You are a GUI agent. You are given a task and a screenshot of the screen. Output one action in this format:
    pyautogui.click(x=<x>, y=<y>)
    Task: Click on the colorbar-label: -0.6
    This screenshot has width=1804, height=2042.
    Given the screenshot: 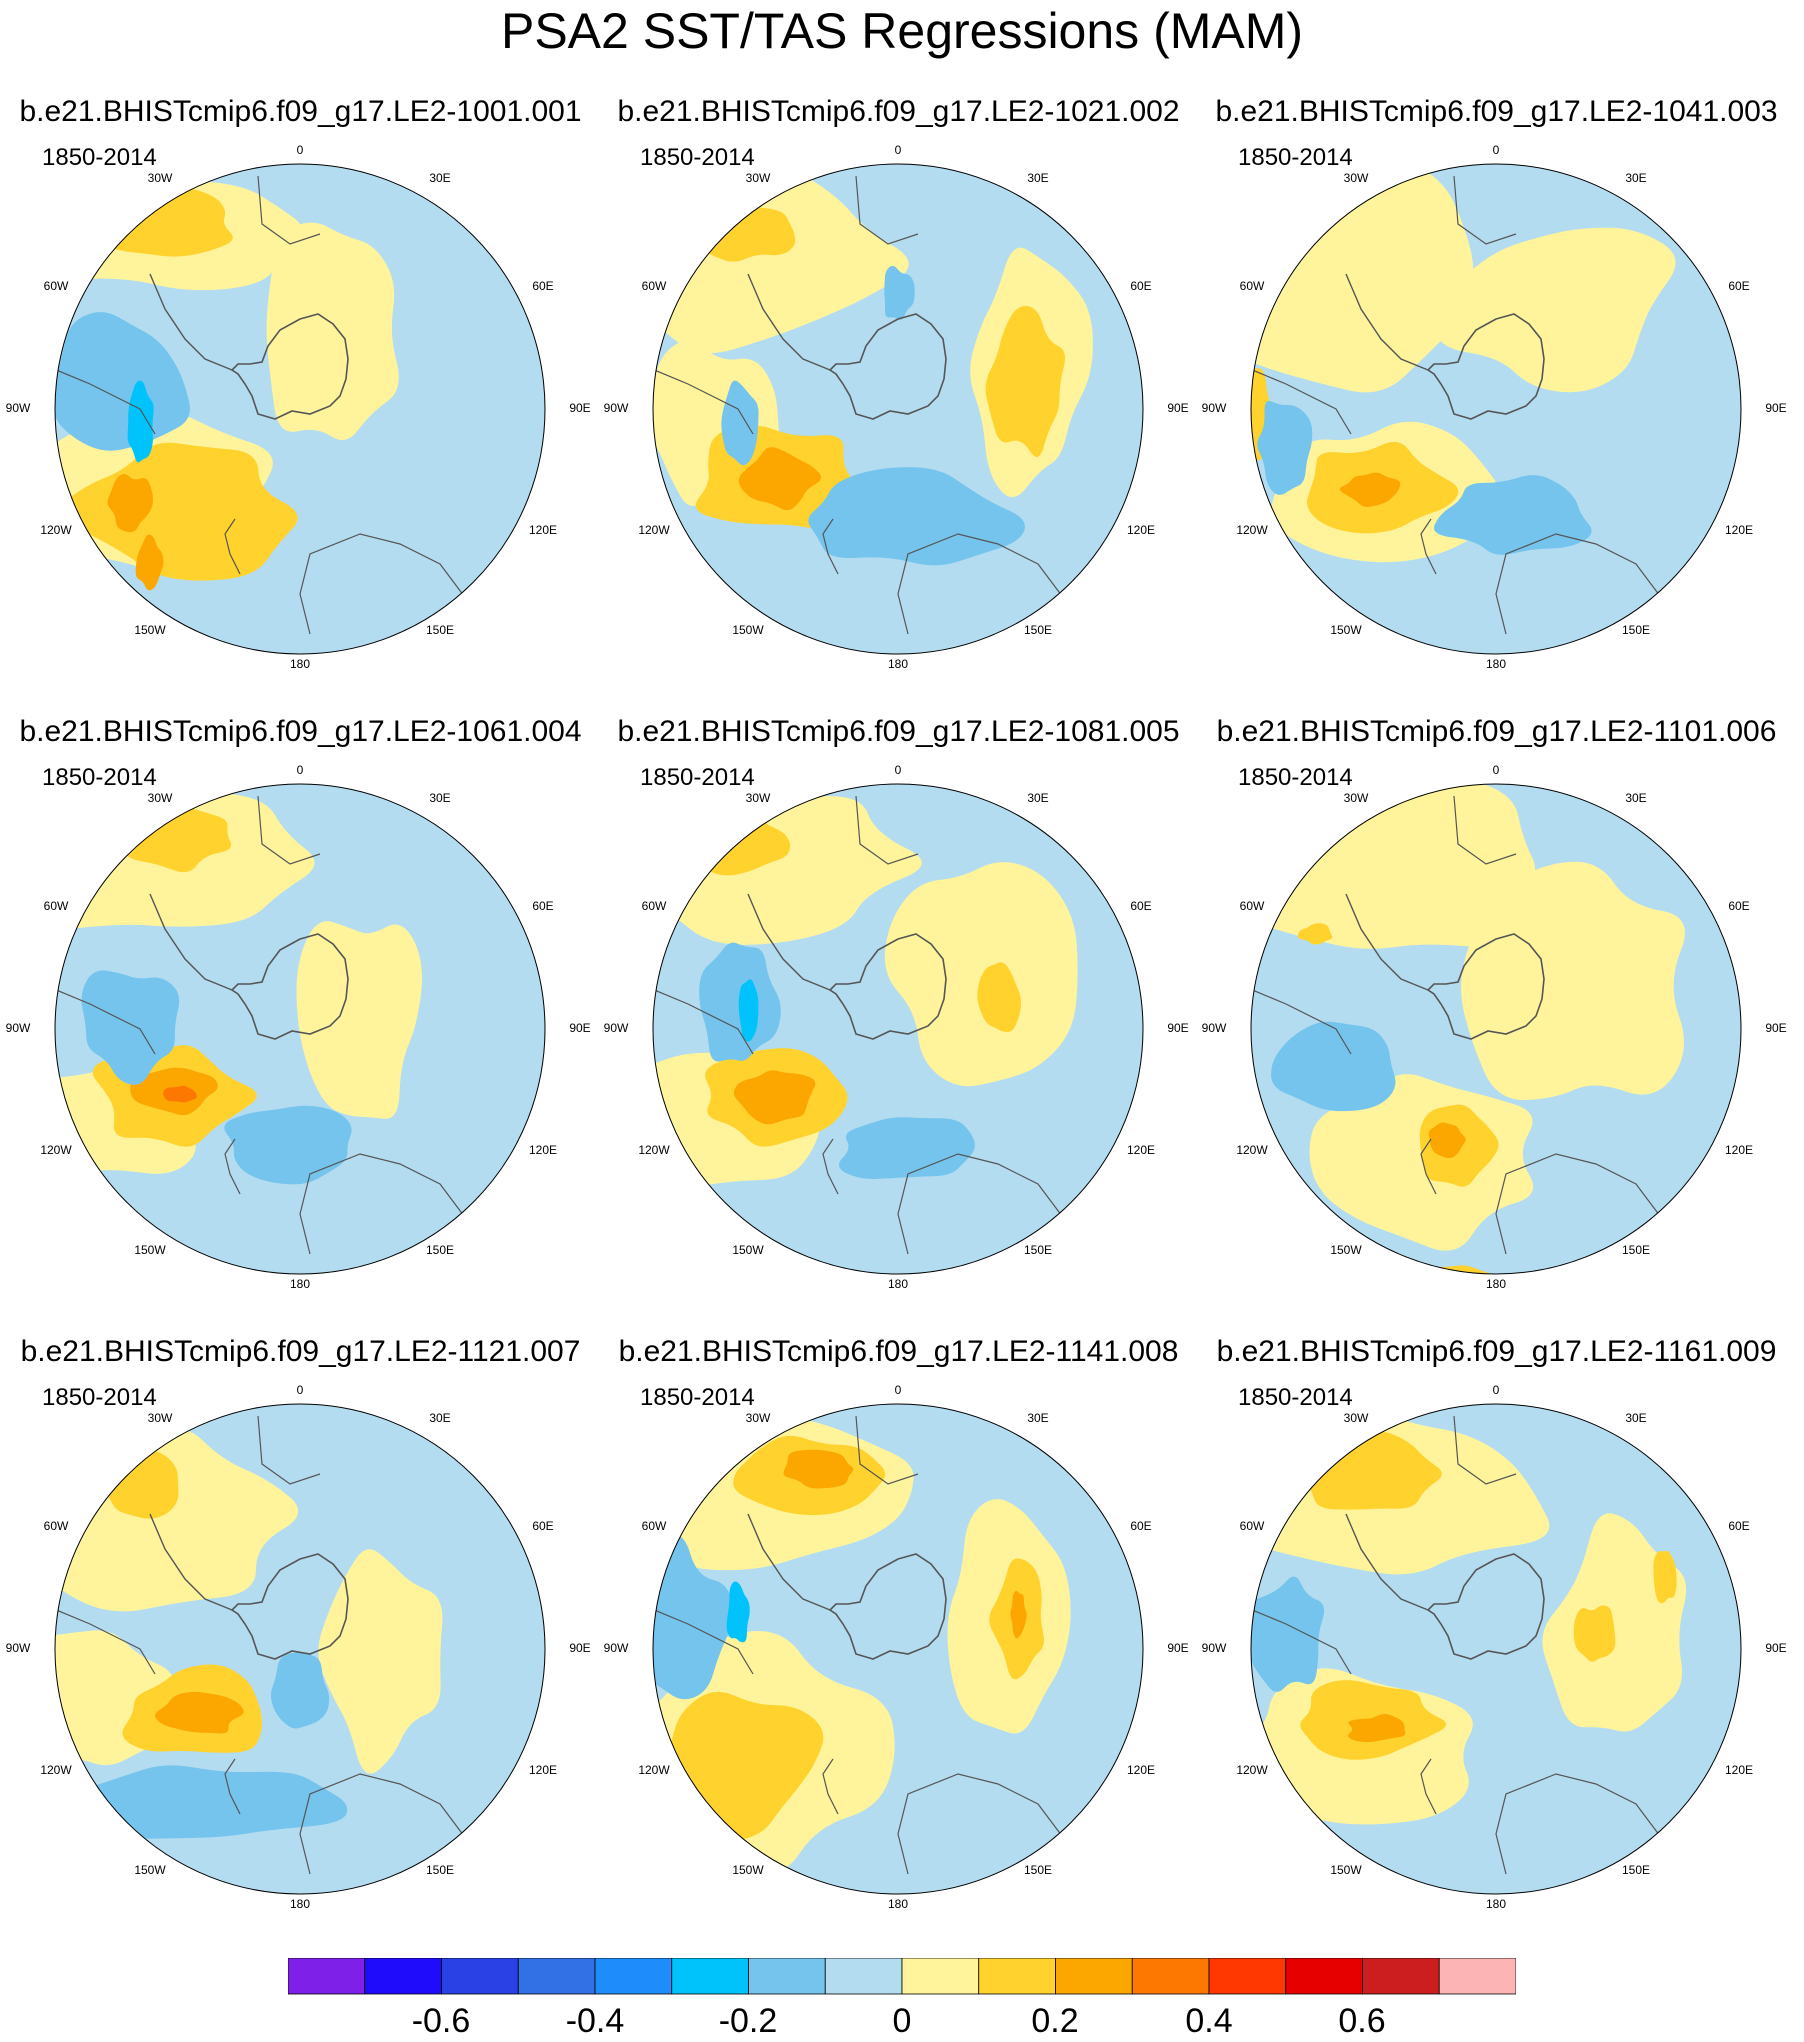 What is the action you would take?
    pyautogui.click(x=441, y=2021)
    